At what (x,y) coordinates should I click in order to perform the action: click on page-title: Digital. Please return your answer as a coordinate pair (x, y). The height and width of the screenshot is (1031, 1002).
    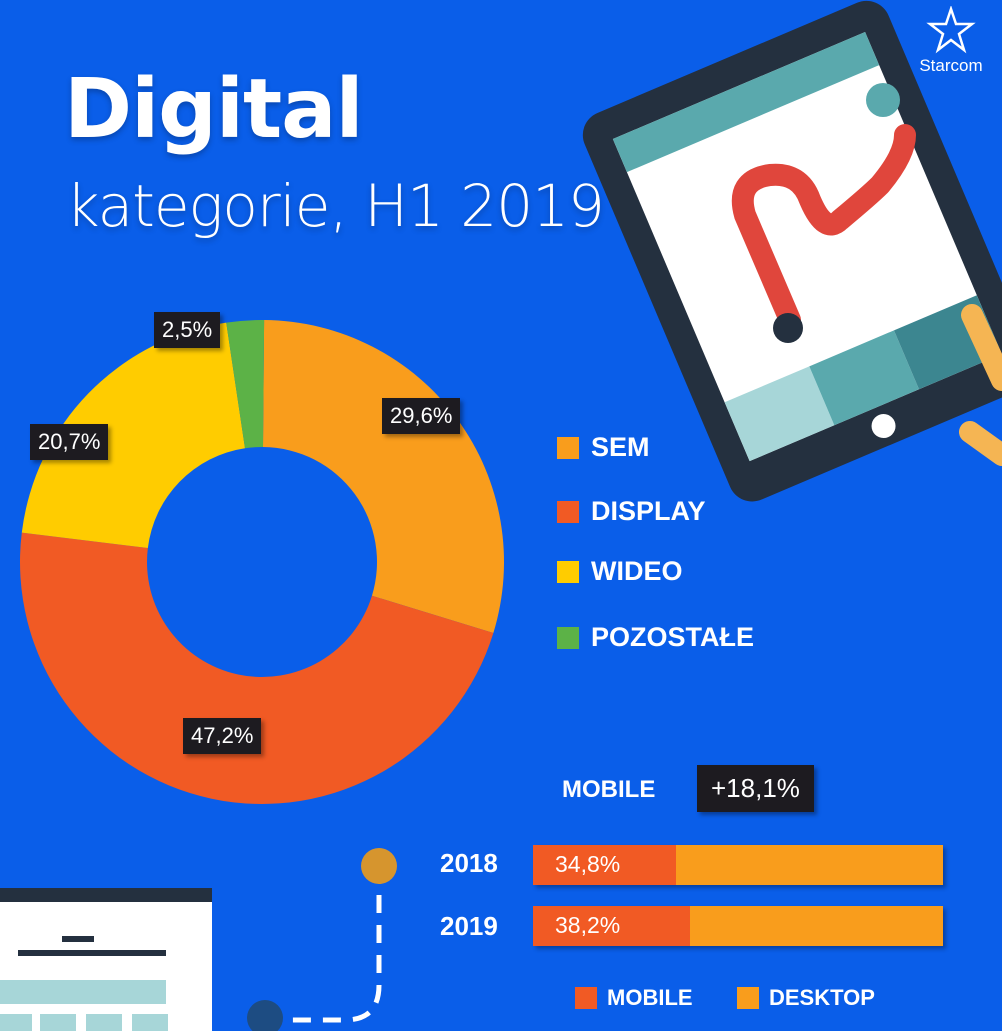
    Looking at the image, I should click on (214, 109).